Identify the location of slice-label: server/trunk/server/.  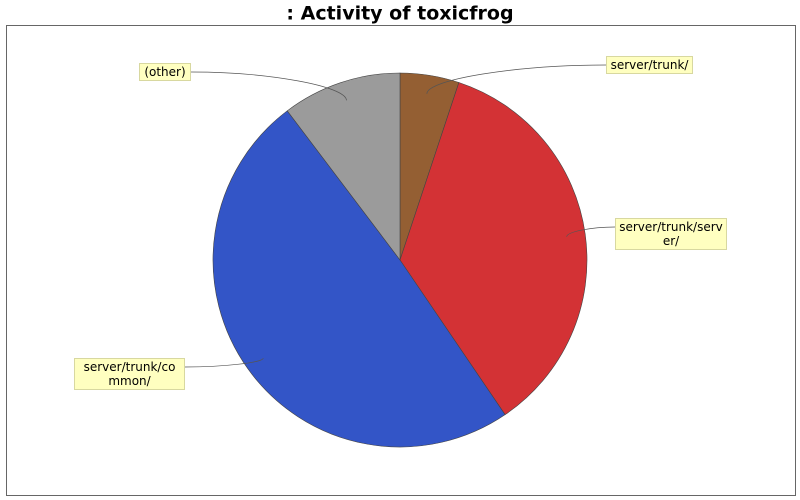
(671, 234).